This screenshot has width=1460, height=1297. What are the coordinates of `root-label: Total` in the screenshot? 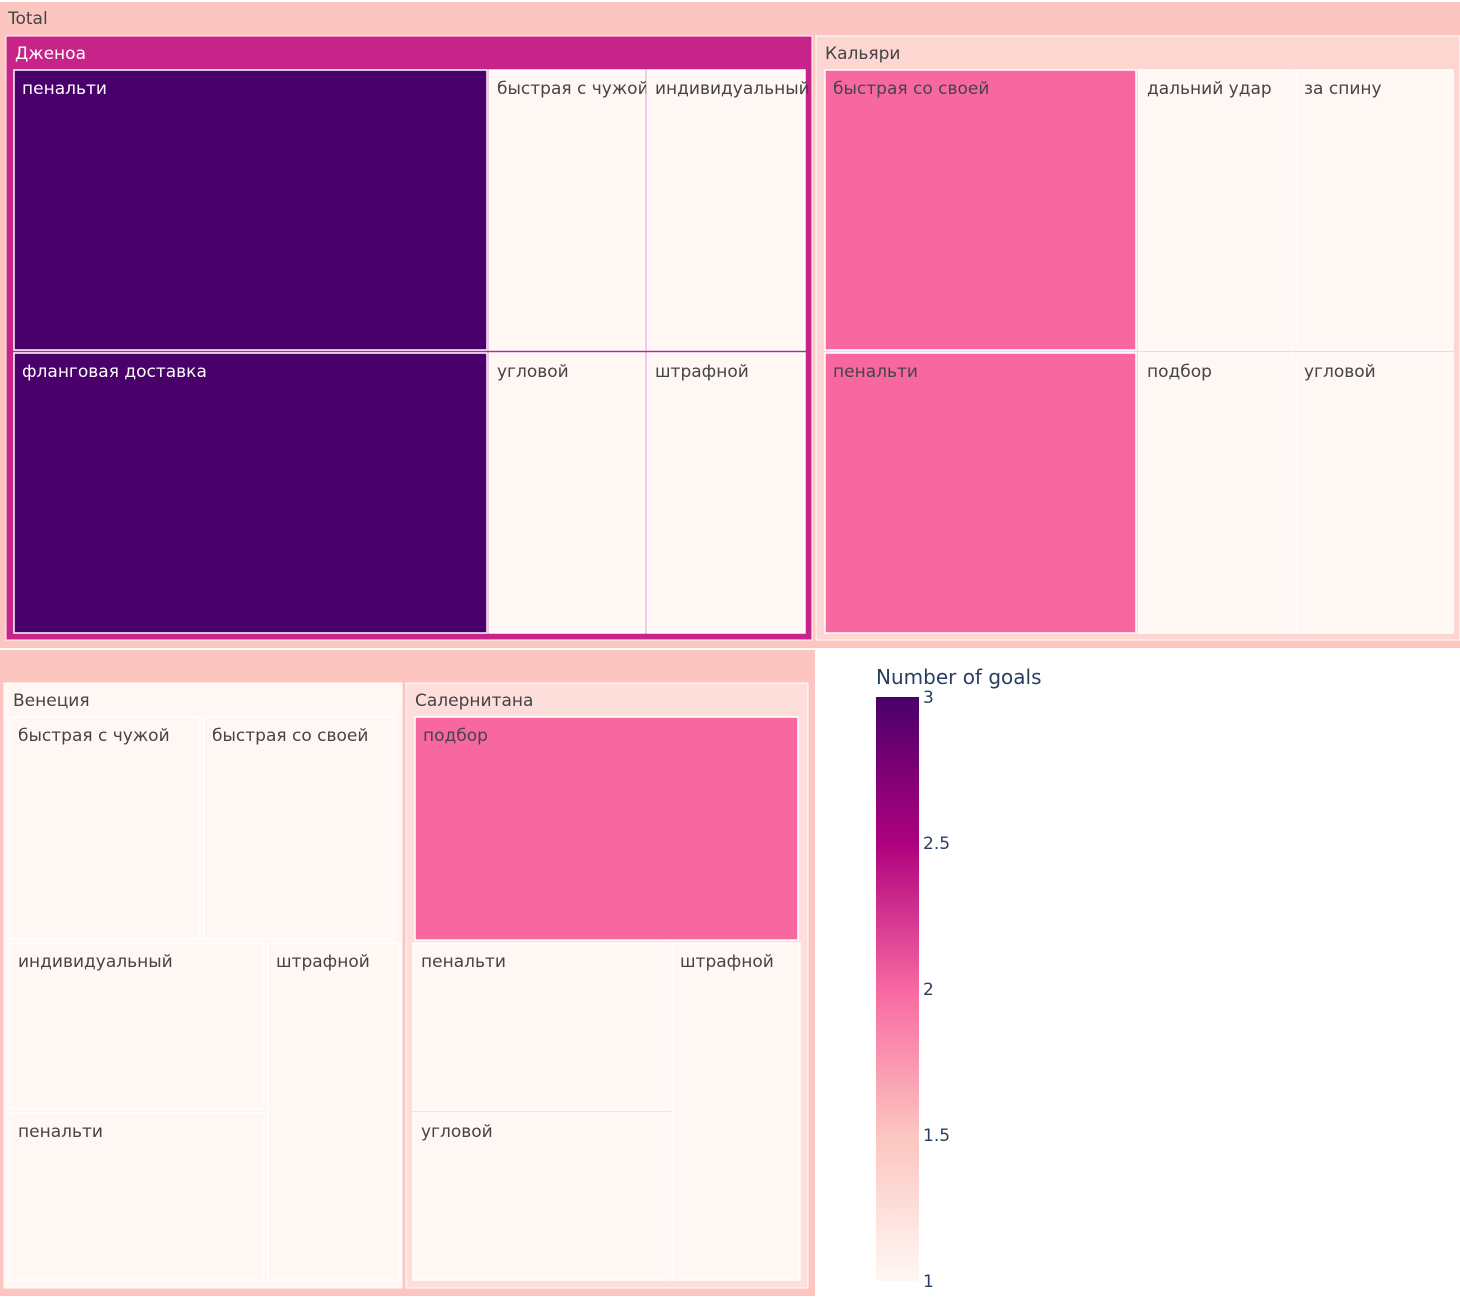 It's located at (27, 19).